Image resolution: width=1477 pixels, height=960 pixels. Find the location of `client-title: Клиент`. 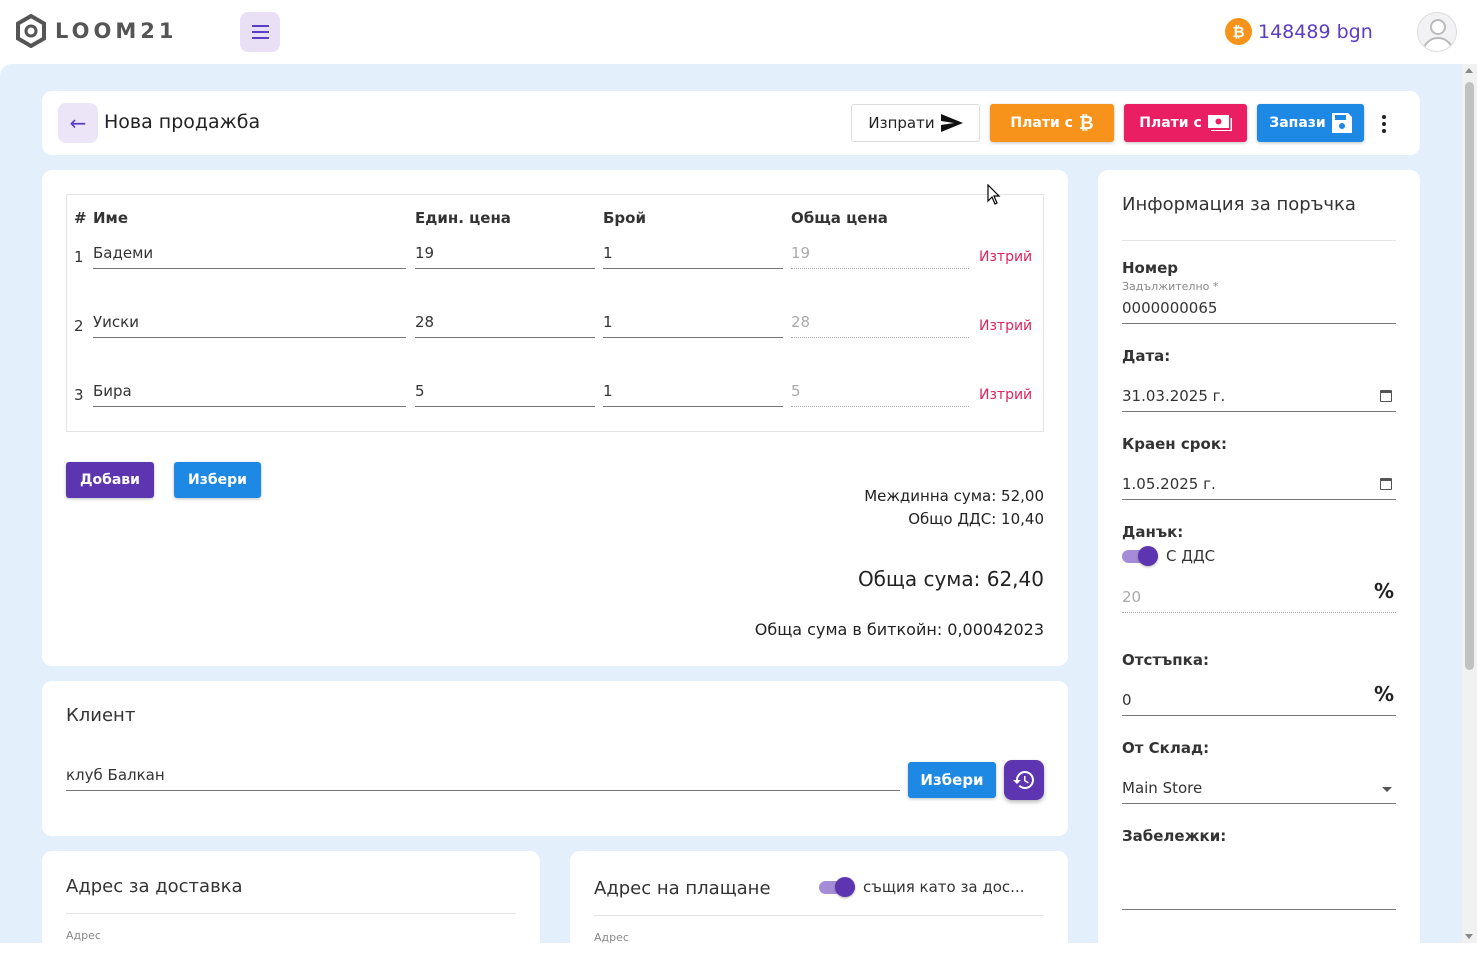

client-title: Клиент is located at coordinates (101, 715).